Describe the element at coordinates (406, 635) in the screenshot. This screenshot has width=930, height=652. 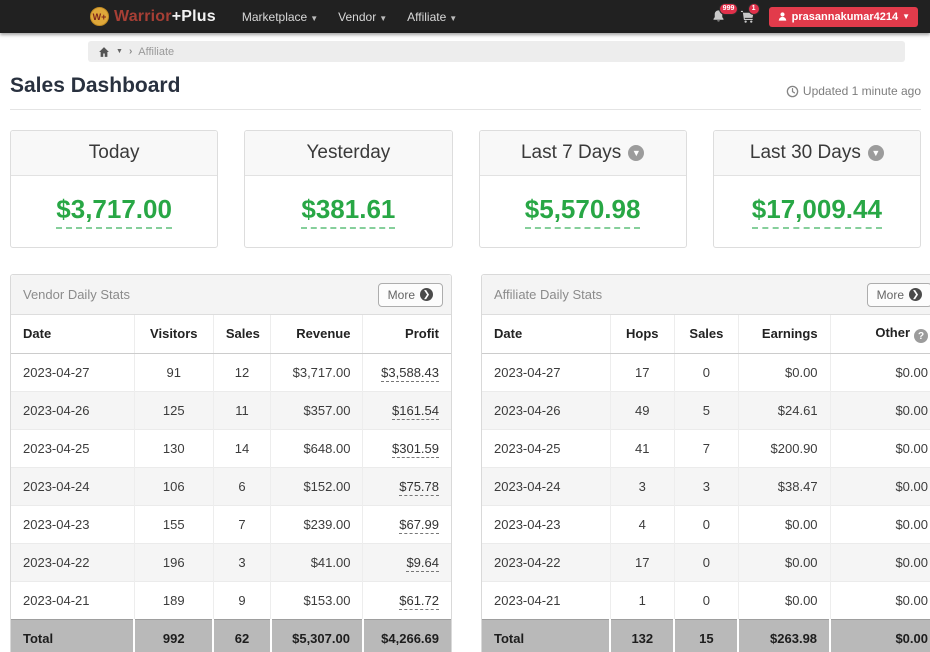
I see `total-cell: $4,266.69` at that location.